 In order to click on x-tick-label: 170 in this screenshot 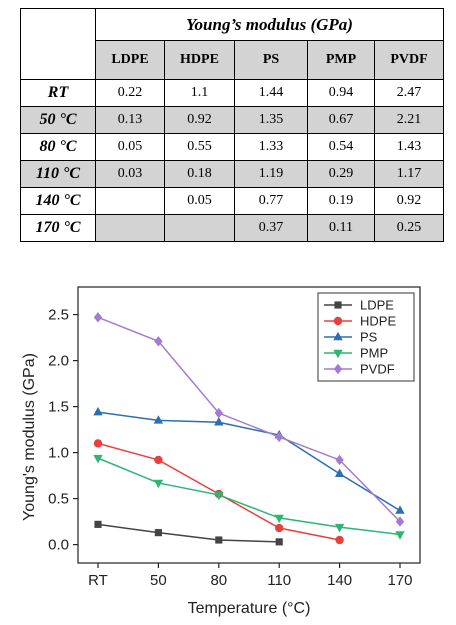, I will do `click(399, 580)`.